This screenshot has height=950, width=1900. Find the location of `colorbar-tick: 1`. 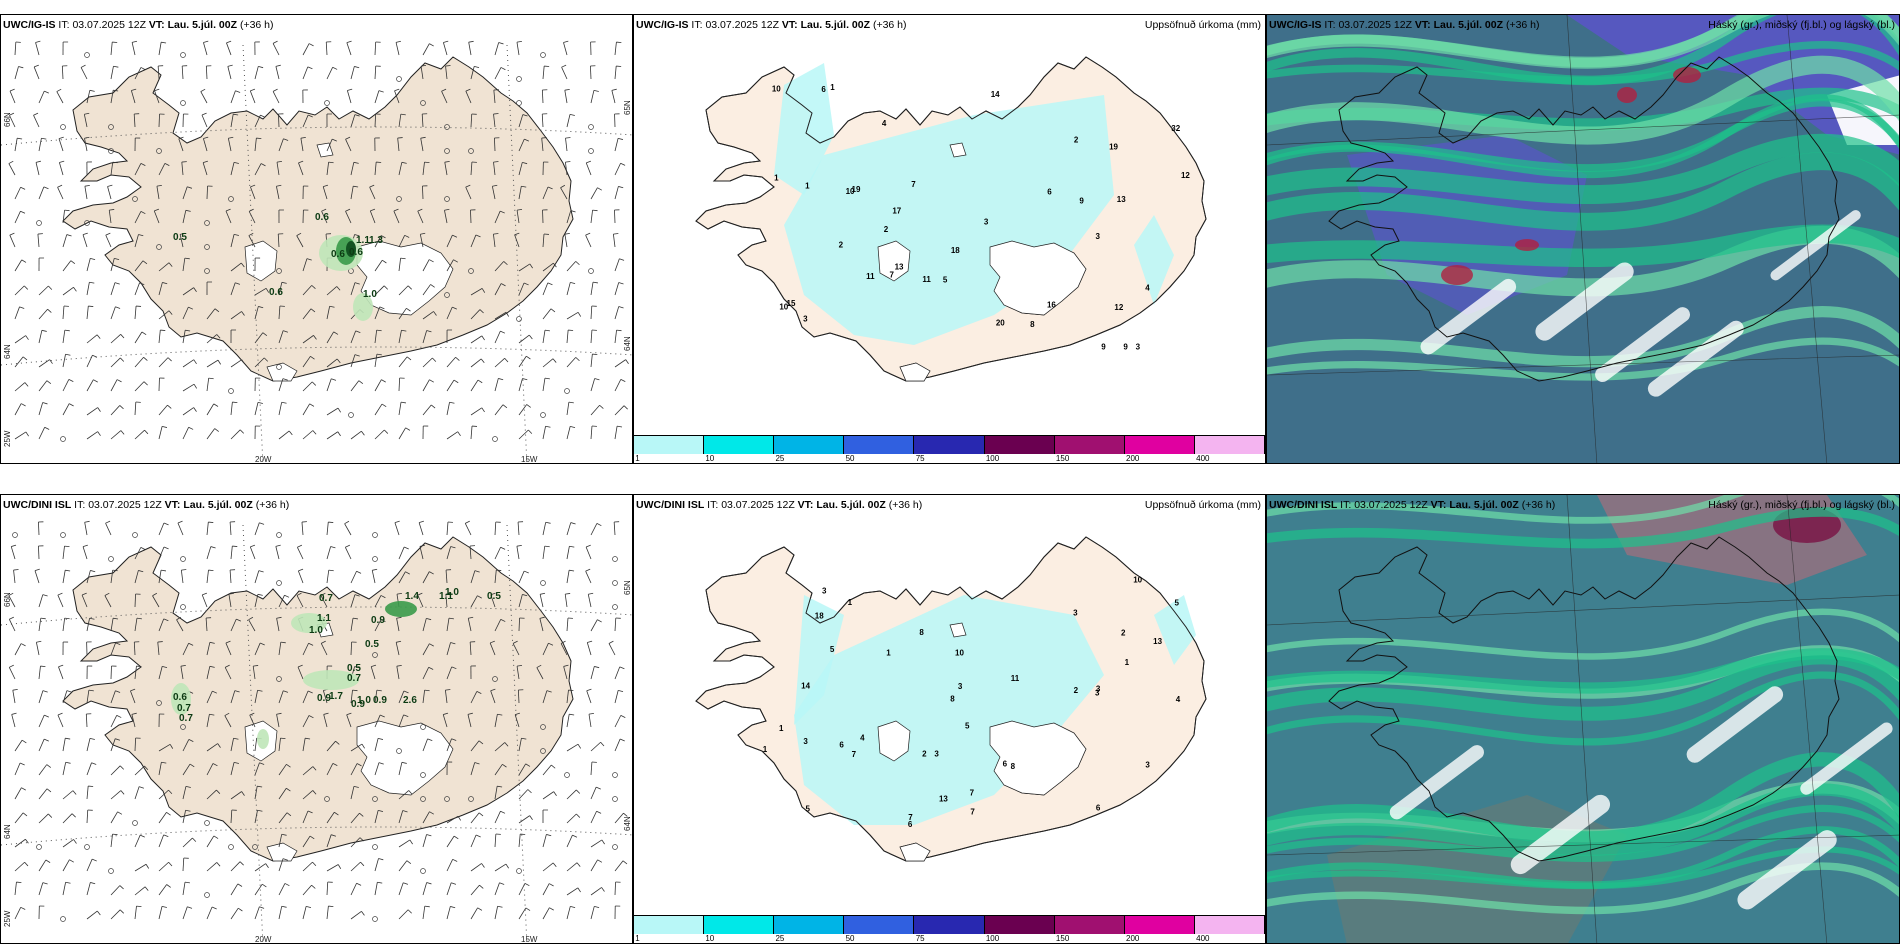

colorbar-tick: 1 is located at coordinates (637, 458).